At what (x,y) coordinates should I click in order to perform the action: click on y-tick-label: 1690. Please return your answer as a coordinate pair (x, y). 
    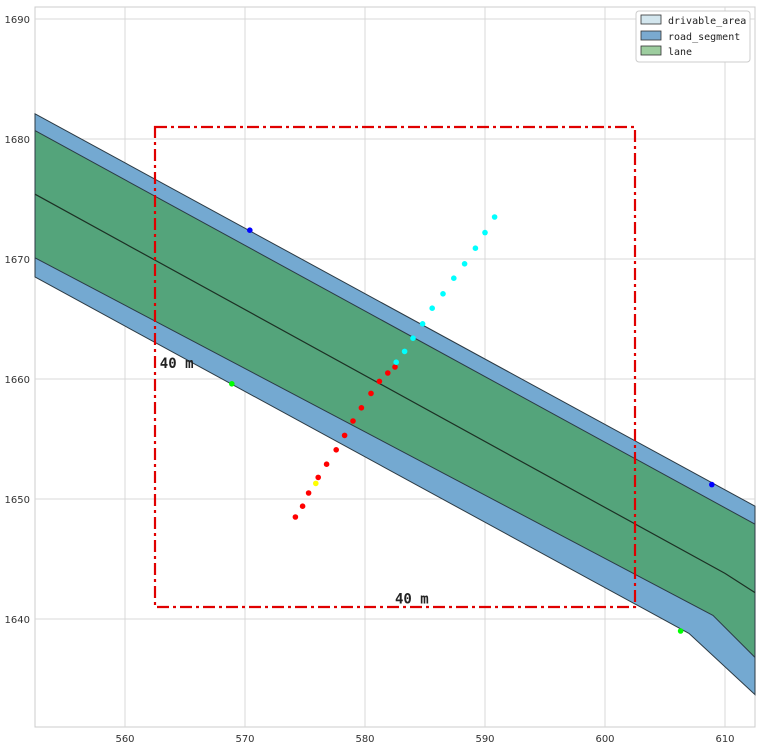
    Looking at the image, I should click on (17, 20).